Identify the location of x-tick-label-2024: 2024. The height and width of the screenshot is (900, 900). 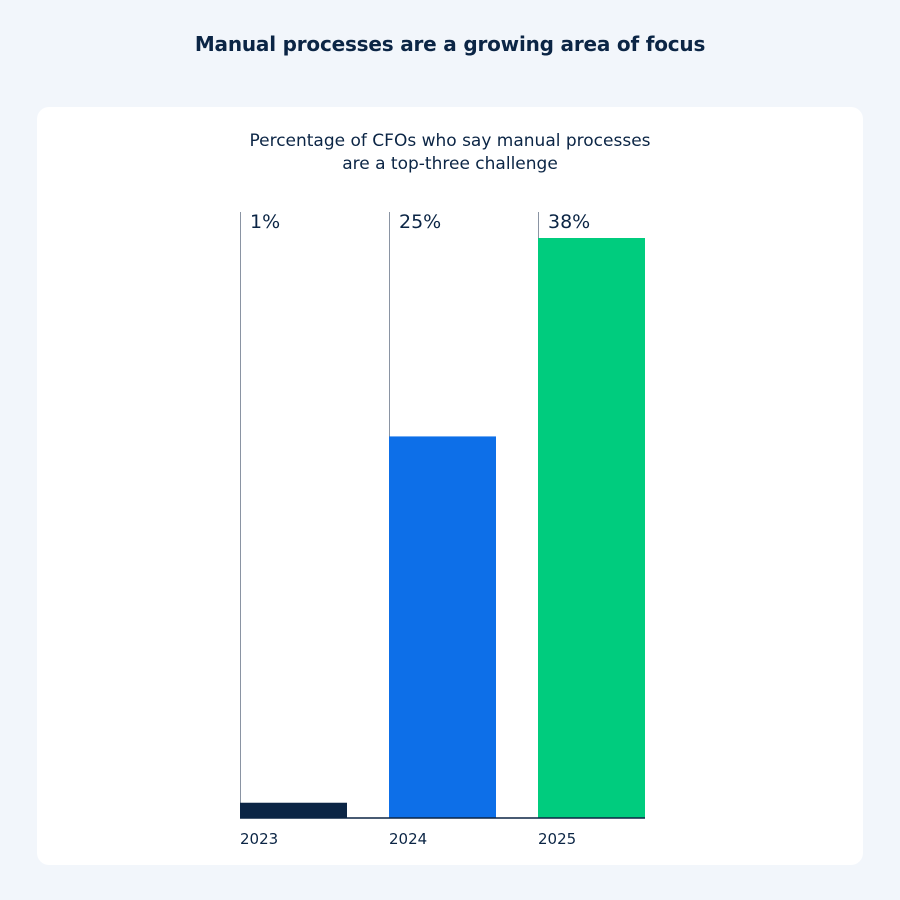
(408, 839).